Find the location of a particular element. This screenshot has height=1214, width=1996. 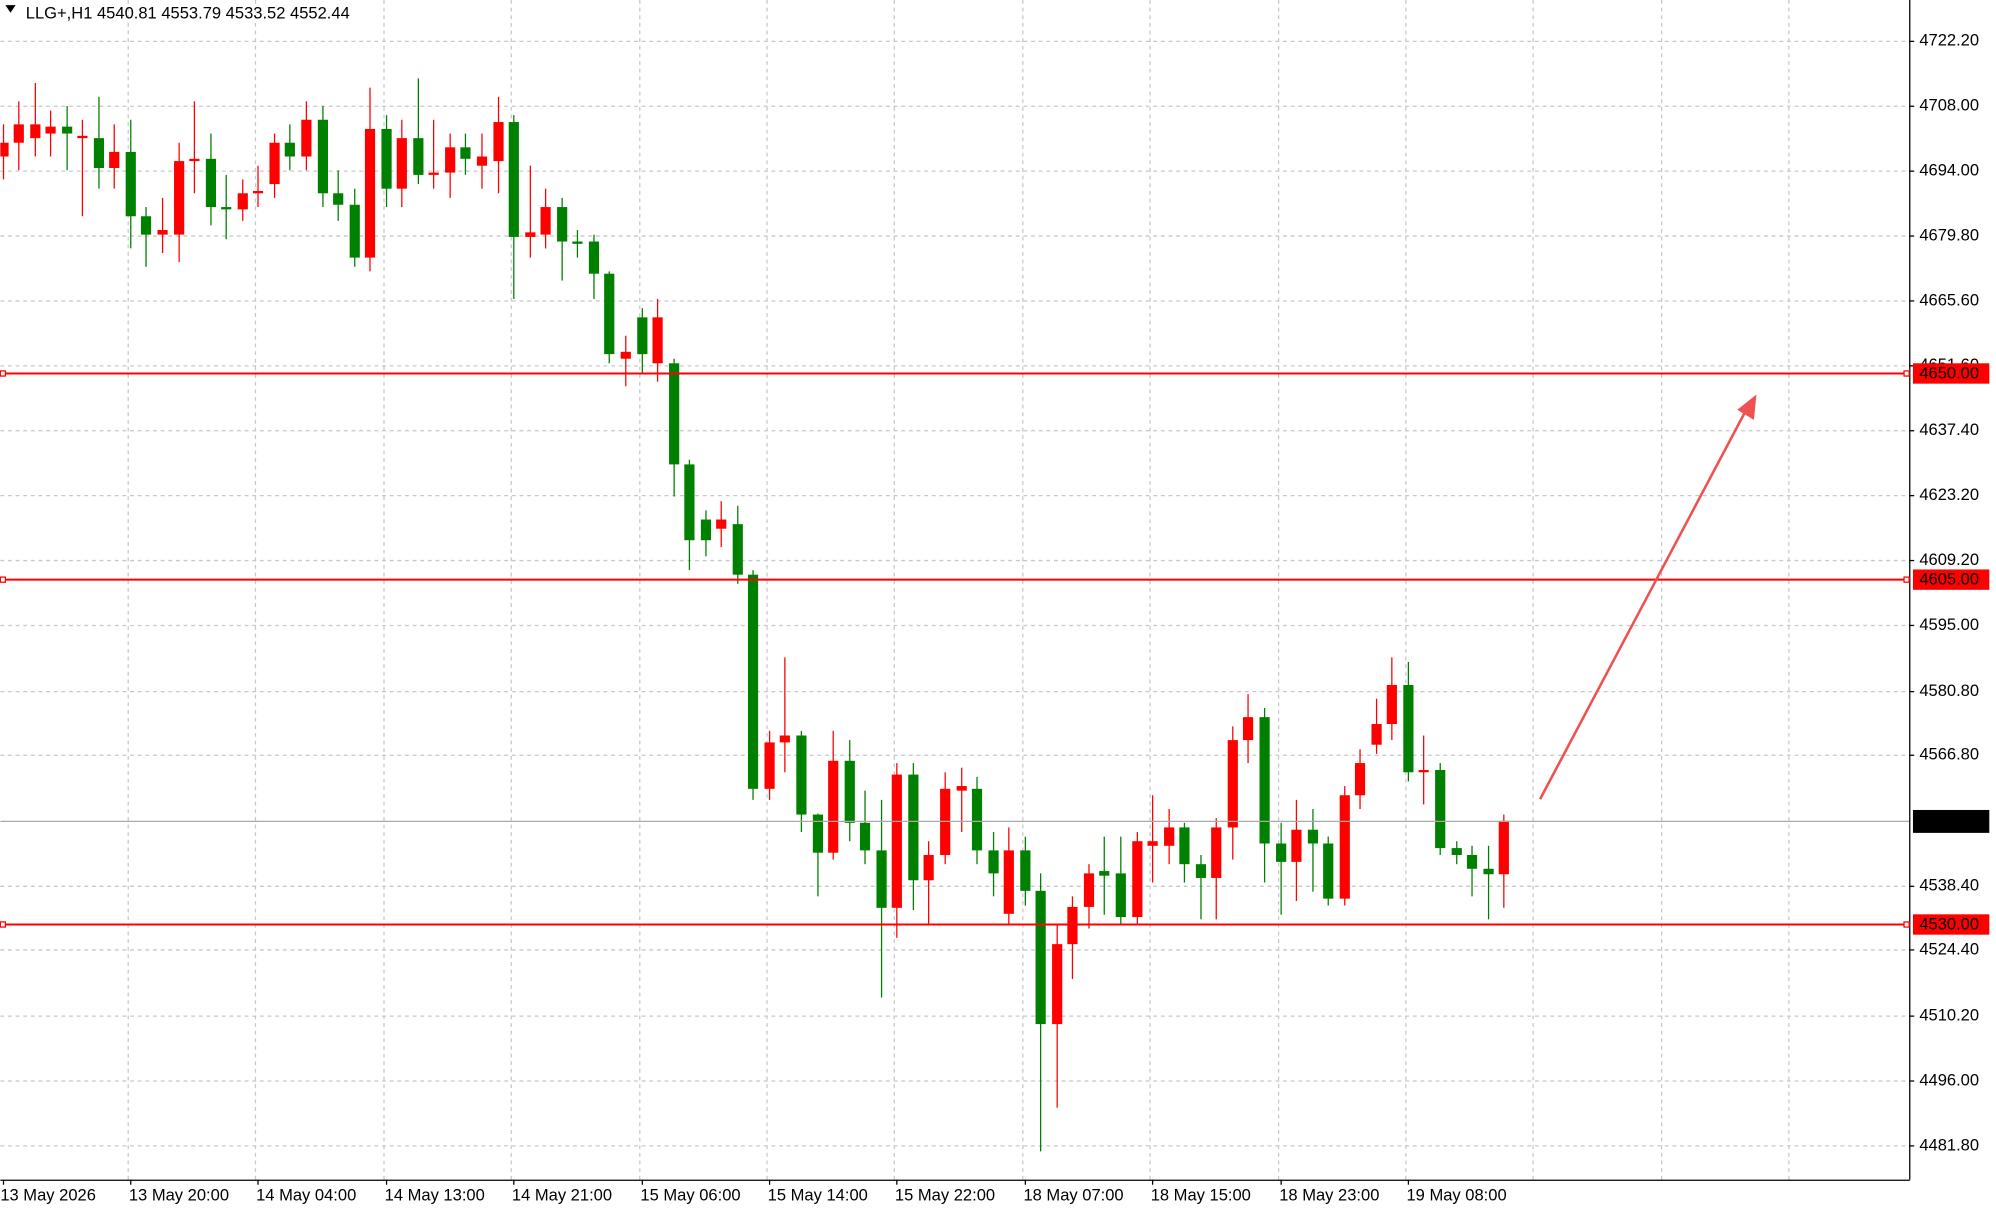

y-tick-label: 4708.00 is located at coordinates (1949, 105).